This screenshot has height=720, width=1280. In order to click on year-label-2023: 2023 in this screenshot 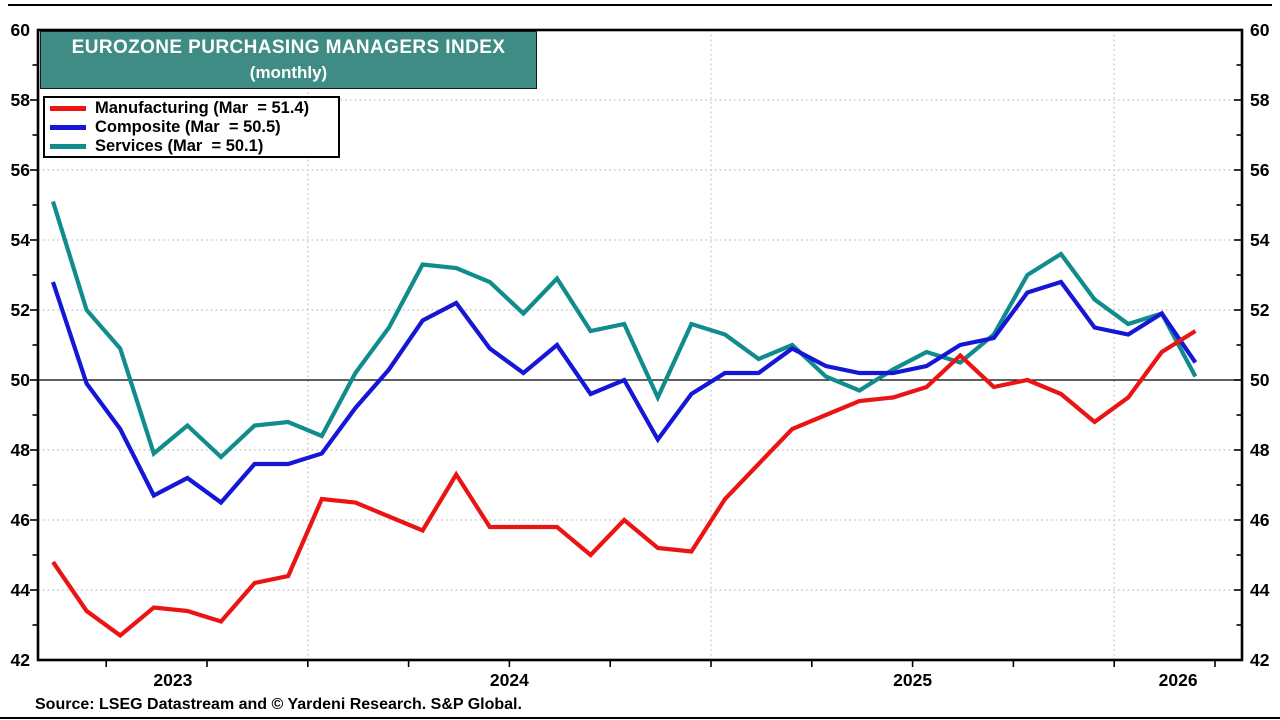, I will do `click(172, 680)`.